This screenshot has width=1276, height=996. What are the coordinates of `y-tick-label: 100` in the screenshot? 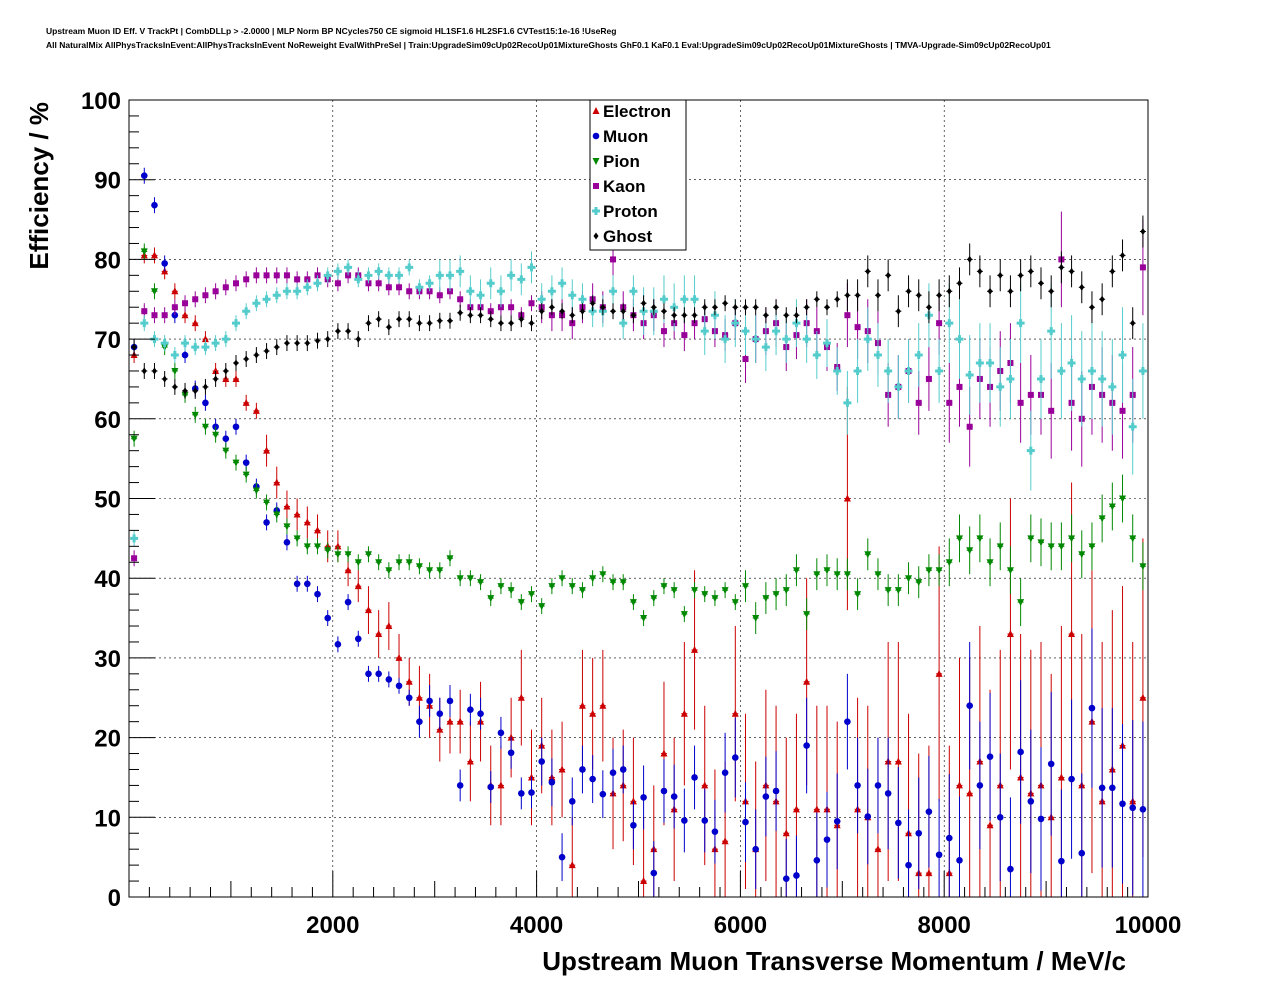 It's located at (101, 101).